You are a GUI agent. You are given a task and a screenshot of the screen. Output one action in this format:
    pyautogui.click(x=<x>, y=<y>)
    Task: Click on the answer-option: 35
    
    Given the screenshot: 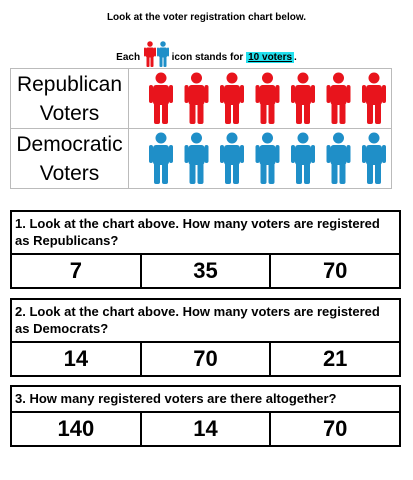 What is the action you would take?
    pyautogui.click(x=207, y=271)
    